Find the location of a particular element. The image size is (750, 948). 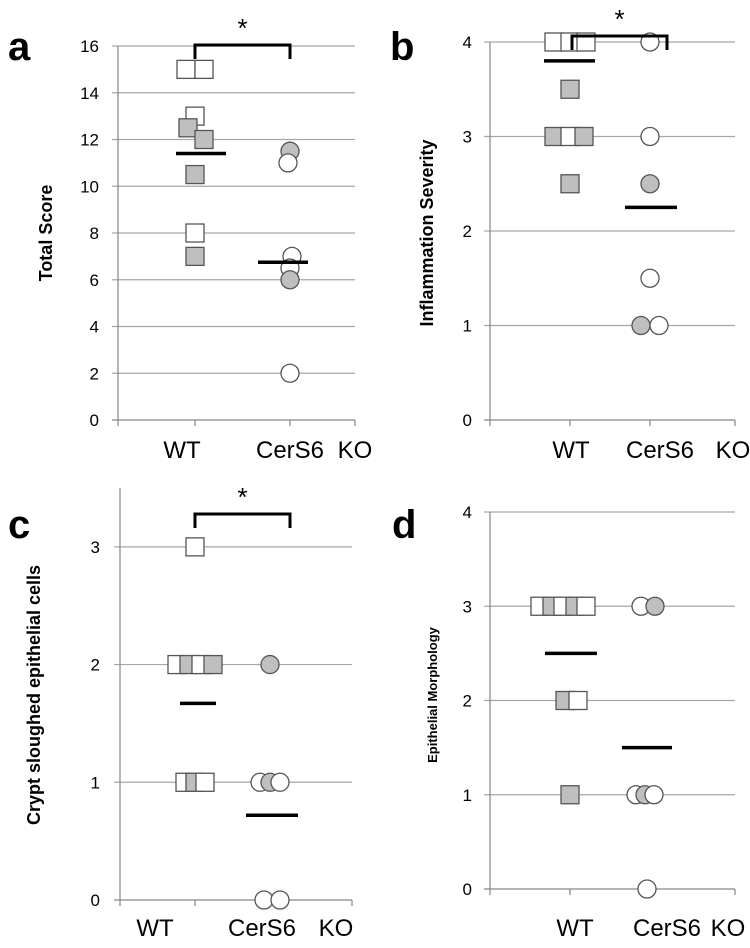

y-tick-label: 6 is located at coordinates (94, 280).